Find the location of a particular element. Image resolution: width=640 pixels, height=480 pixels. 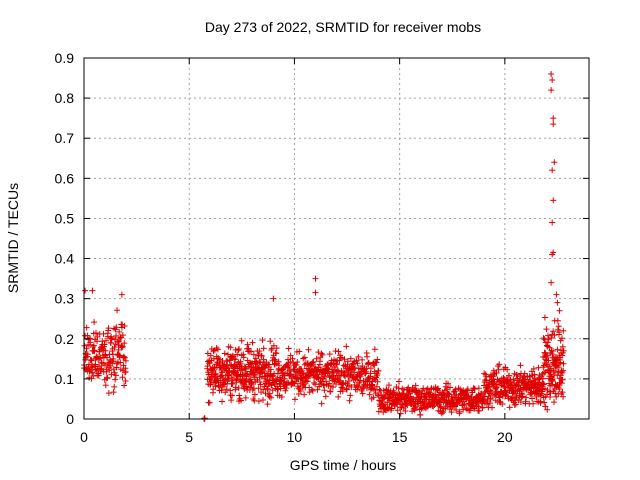

y-tick-label: 0.9 is located at coordinates (65, 58).